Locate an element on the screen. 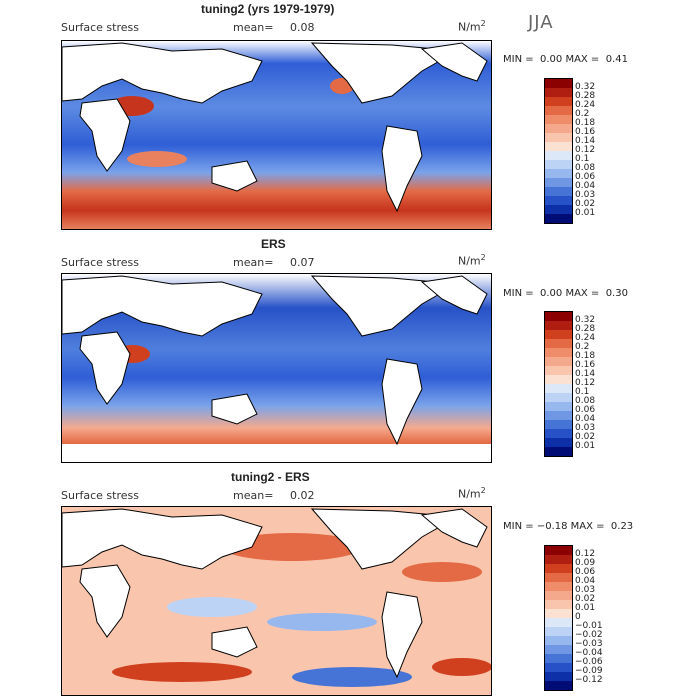 Image resolution: width=700 pixels, height=700 pixels. mean-value: 0.02 is located at coordinates (302, 495).